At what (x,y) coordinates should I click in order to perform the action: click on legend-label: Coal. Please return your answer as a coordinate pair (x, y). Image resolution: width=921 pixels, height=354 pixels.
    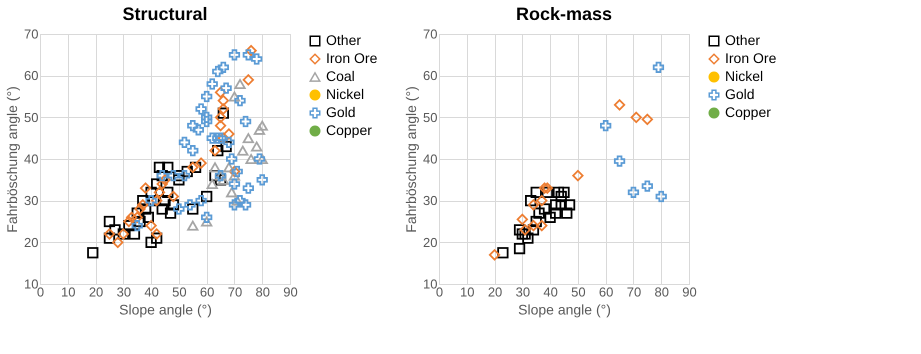
    Looking at the image, I should click on (340, 76).